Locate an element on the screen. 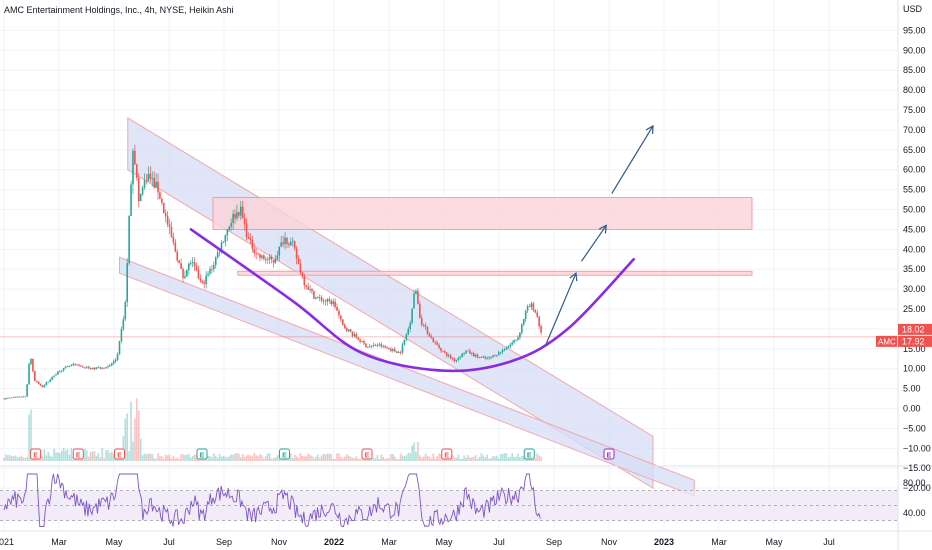 This screenshot has height=550, width=932. price-tick-label: −10.00 is located at coordinates (917, 448).